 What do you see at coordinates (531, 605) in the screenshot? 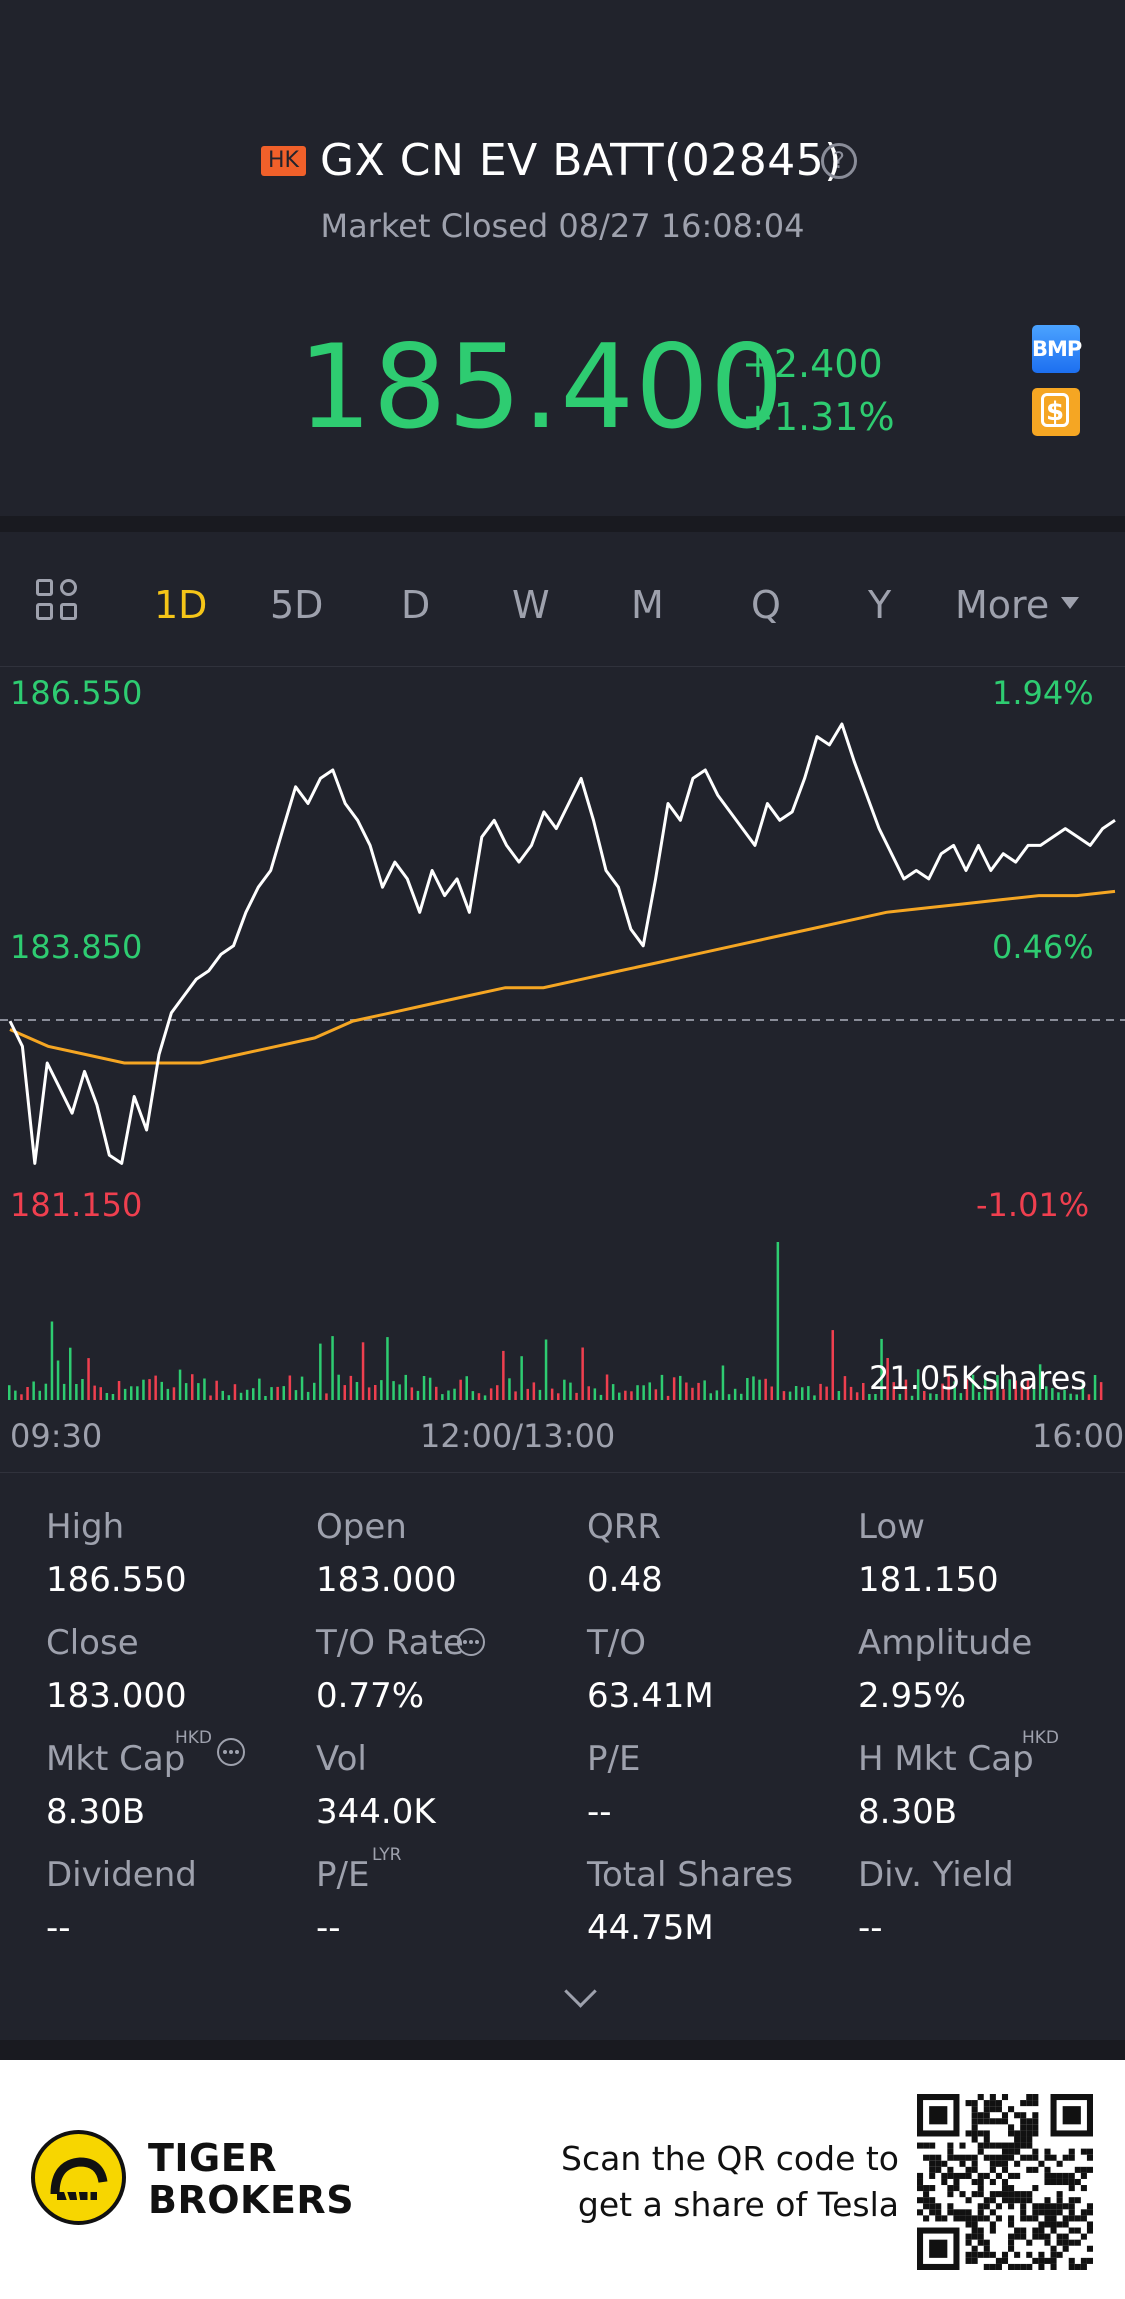
I see `tab-w: W` at bounding box center [531, 605].